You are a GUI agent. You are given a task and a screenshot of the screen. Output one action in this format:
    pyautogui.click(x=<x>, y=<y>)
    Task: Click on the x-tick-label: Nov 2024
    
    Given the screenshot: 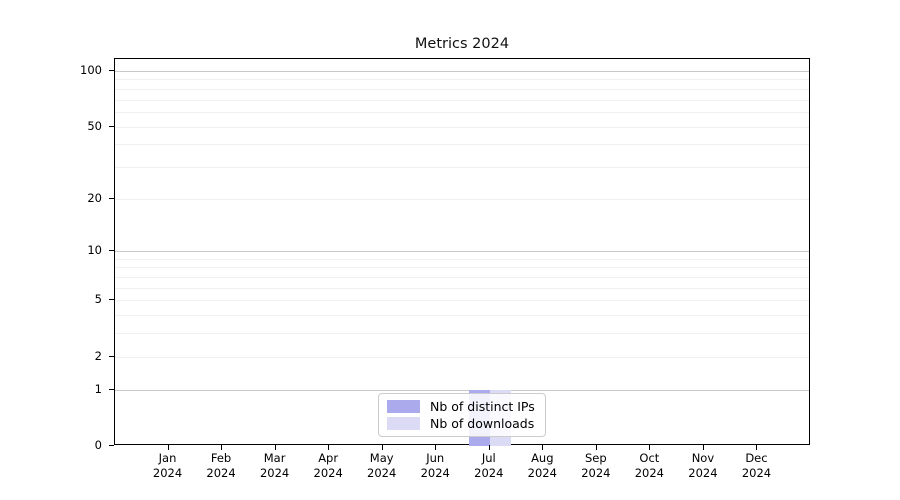 What is the action you would take?
    pyautogui.click(x=703, y=465)
    